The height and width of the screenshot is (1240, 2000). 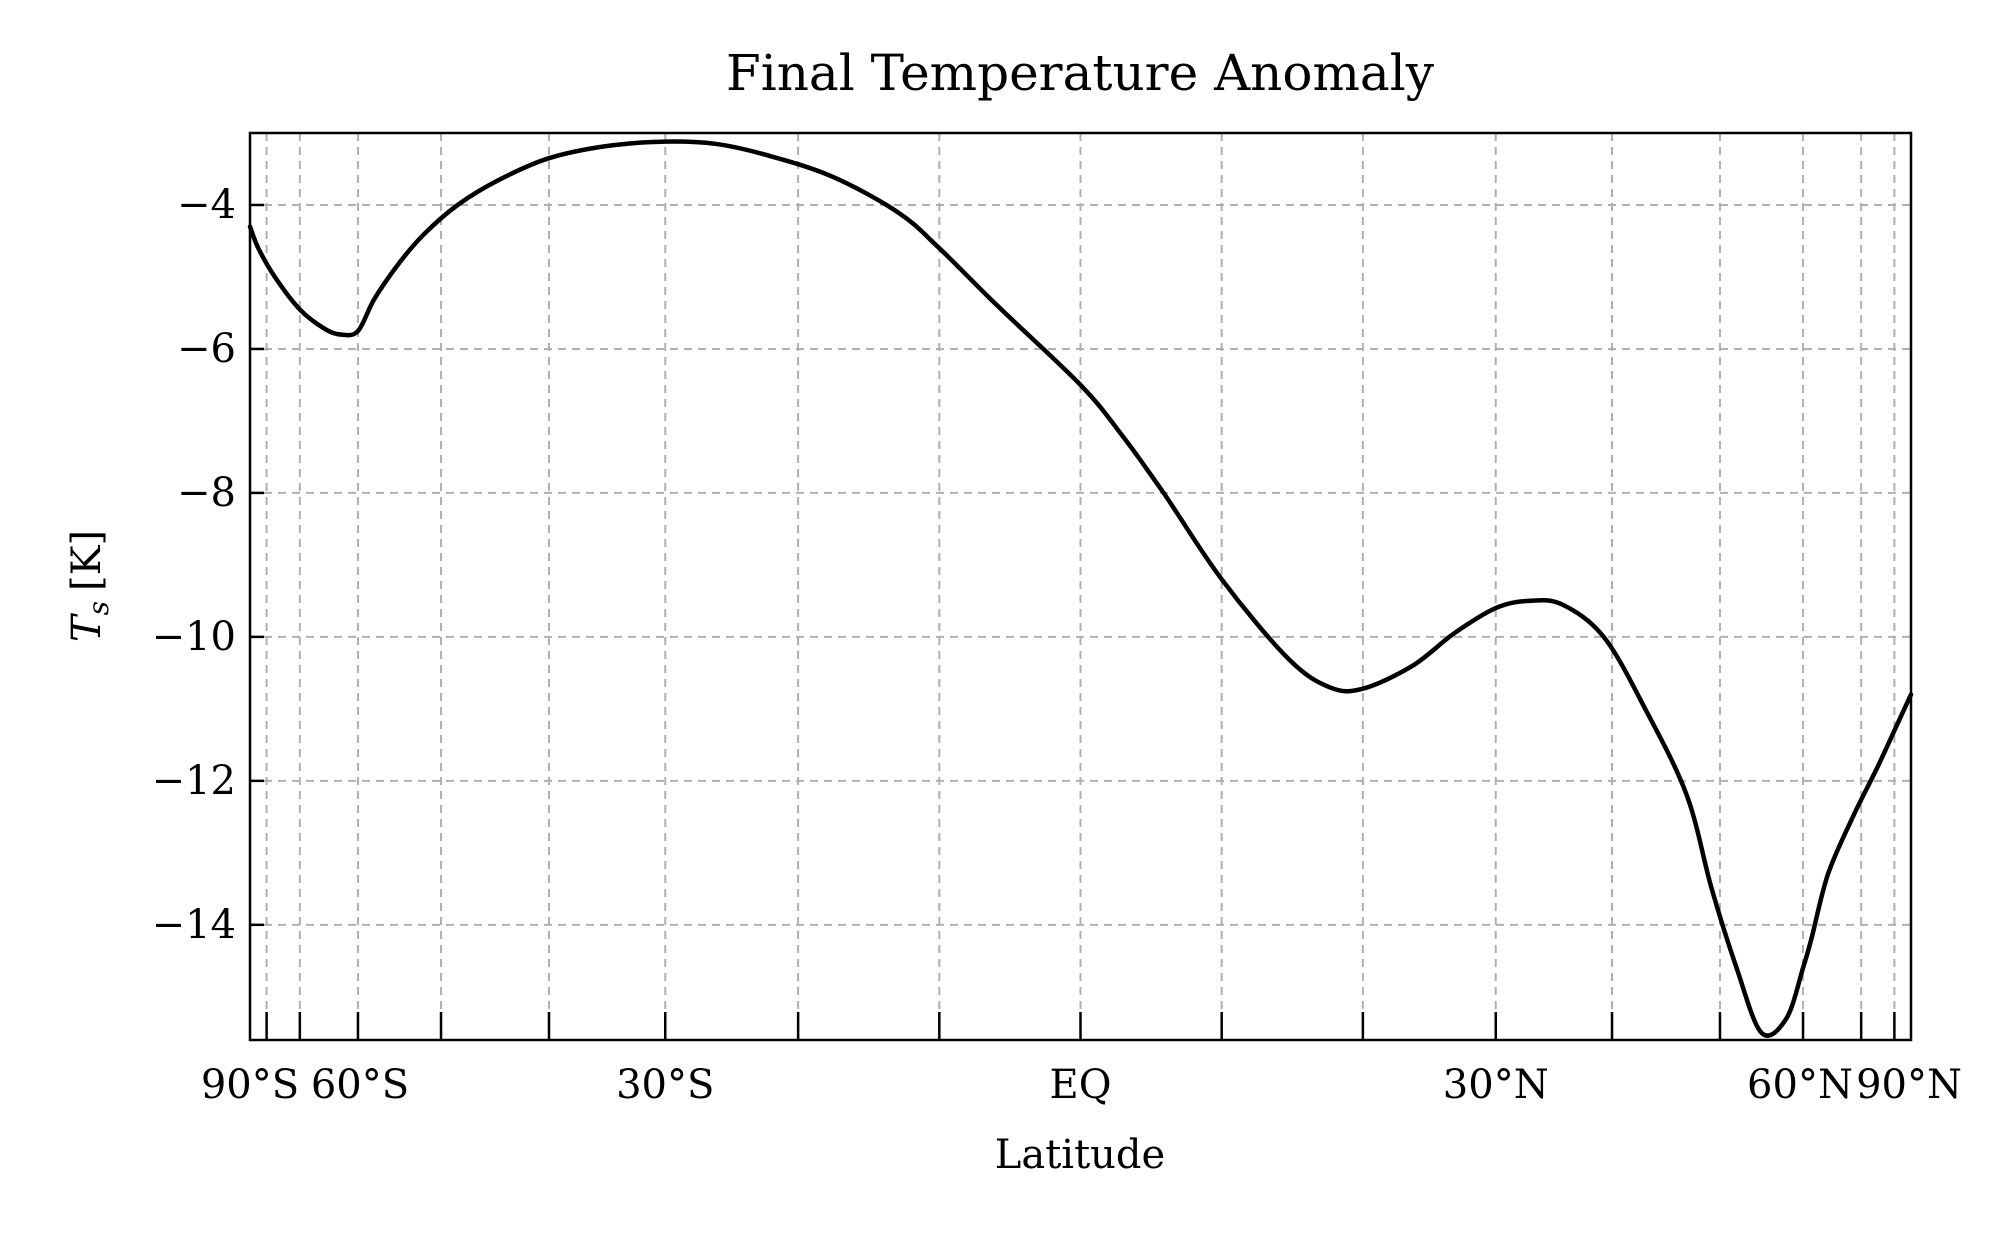 I want to click on x-tick-label-1: 60°S, so click(x=360, y=1085).